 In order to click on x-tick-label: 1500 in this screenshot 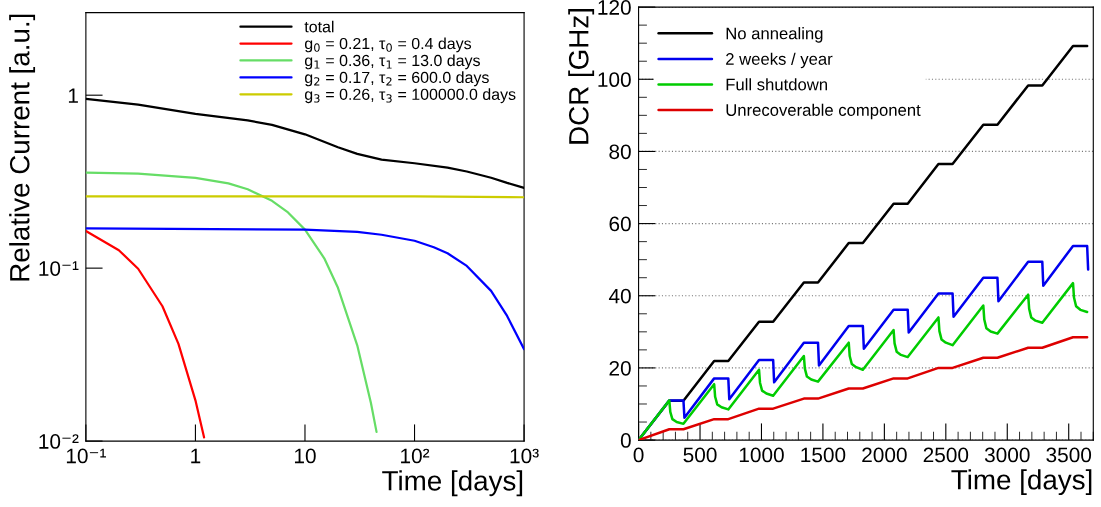, I will do `click(823, 455)`.